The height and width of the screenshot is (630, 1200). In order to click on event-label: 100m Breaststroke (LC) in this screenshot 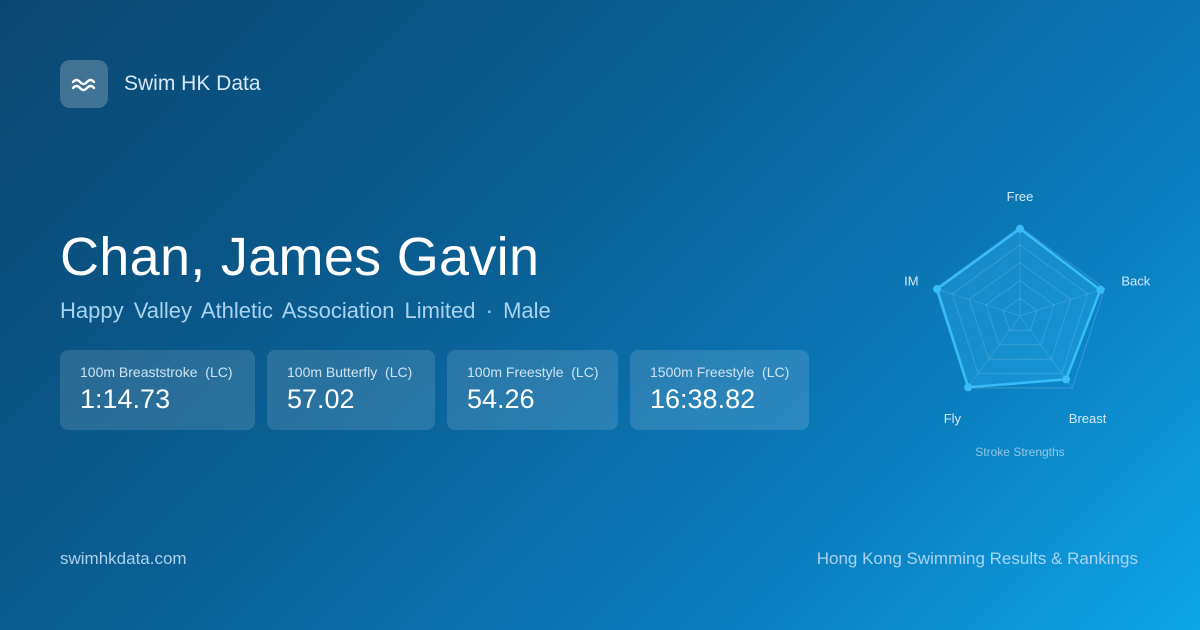, I will do `click(156, 372)`.